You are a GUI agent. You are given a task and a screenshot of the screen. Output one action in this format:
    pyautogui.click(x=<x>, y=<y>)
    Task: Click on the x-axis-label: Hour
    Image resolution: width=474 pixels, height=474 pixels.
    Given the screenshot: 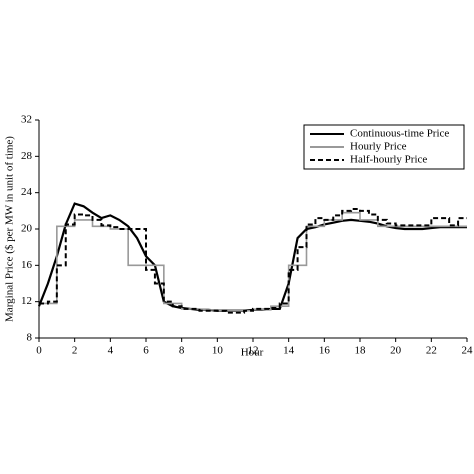 What is the action you would take?
    pyautogui.click(x=252, y=353)
    